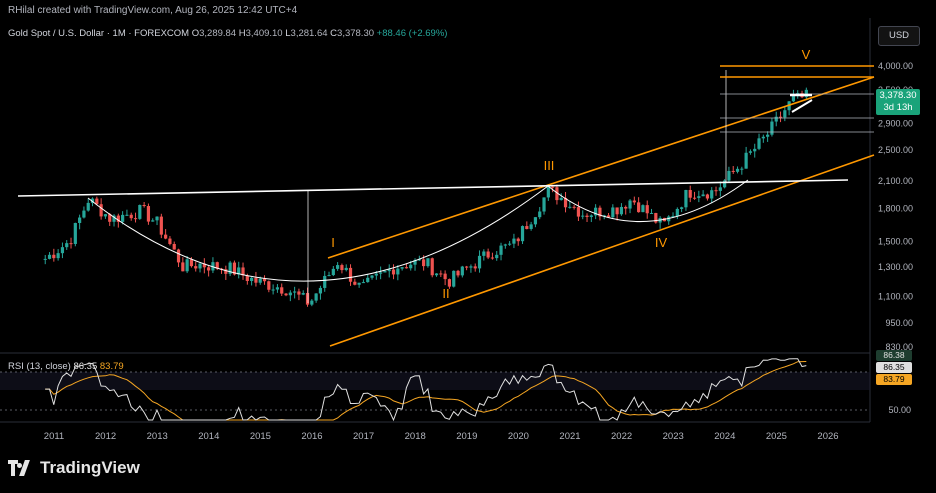 The image size is (936, 493). What do you see at coordinates (806, 54) in the screenshot?
I see `wave-label: V` at bounding box center [806, 54].